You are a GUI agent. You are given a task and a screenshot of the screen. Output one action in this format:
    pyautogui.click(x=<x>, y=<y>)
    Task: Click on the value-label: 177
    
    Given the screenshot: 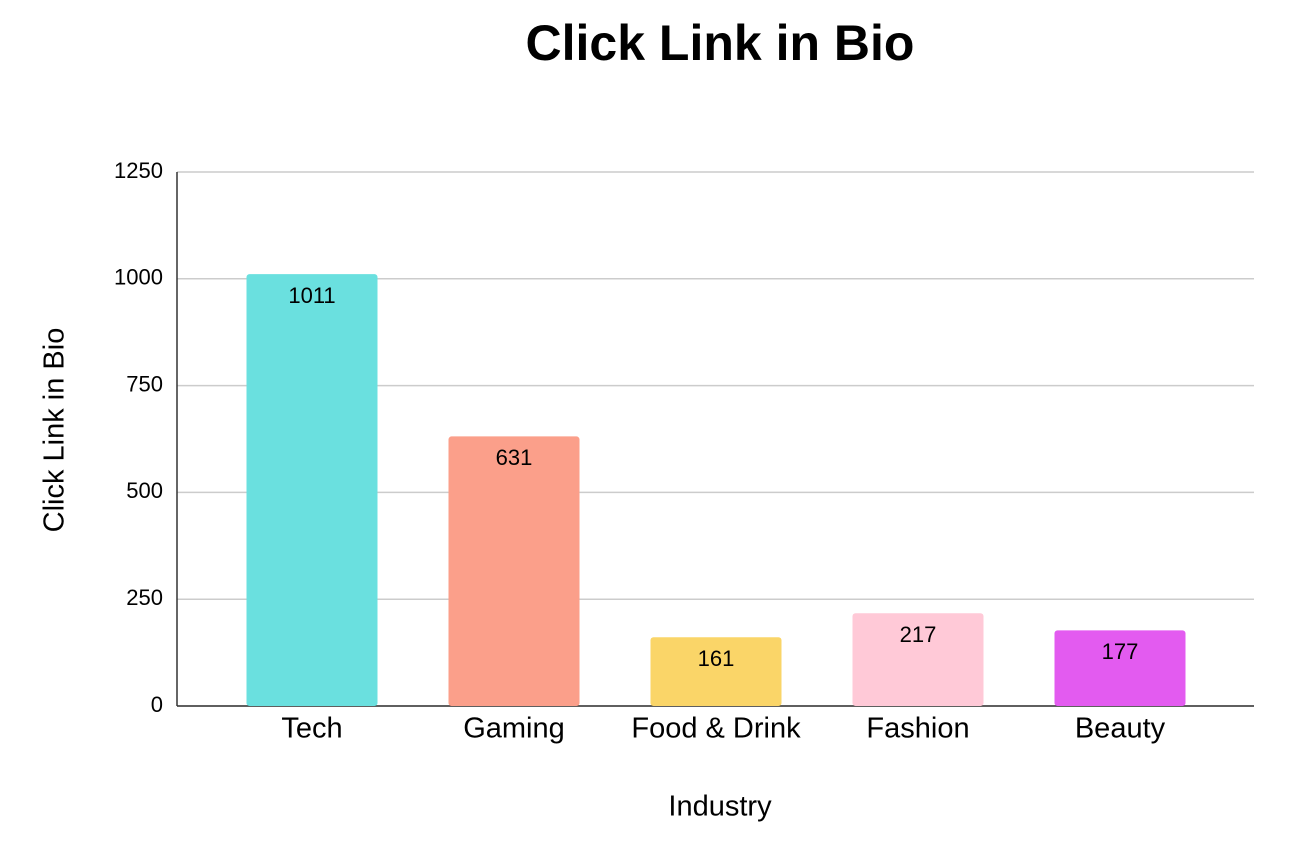 What is the action you would take?
    pyautogui.click(x=1120, y=651)
    